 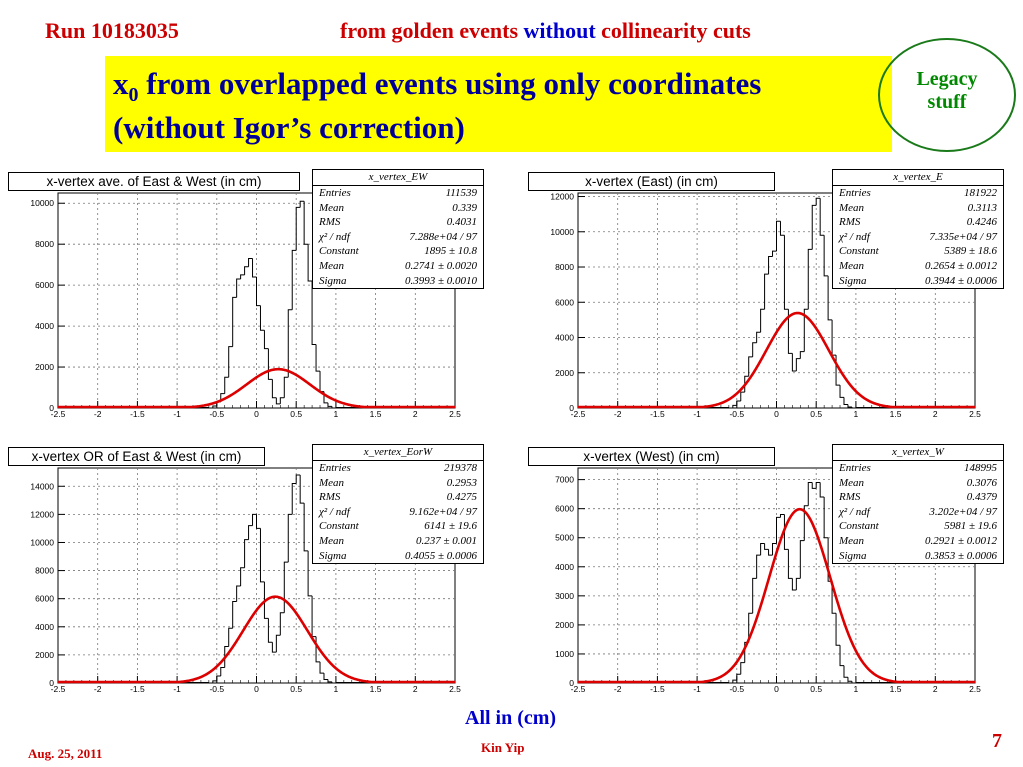 I want to click on footer-date: Aug. 25, 2011, so click(x=65, y=753).